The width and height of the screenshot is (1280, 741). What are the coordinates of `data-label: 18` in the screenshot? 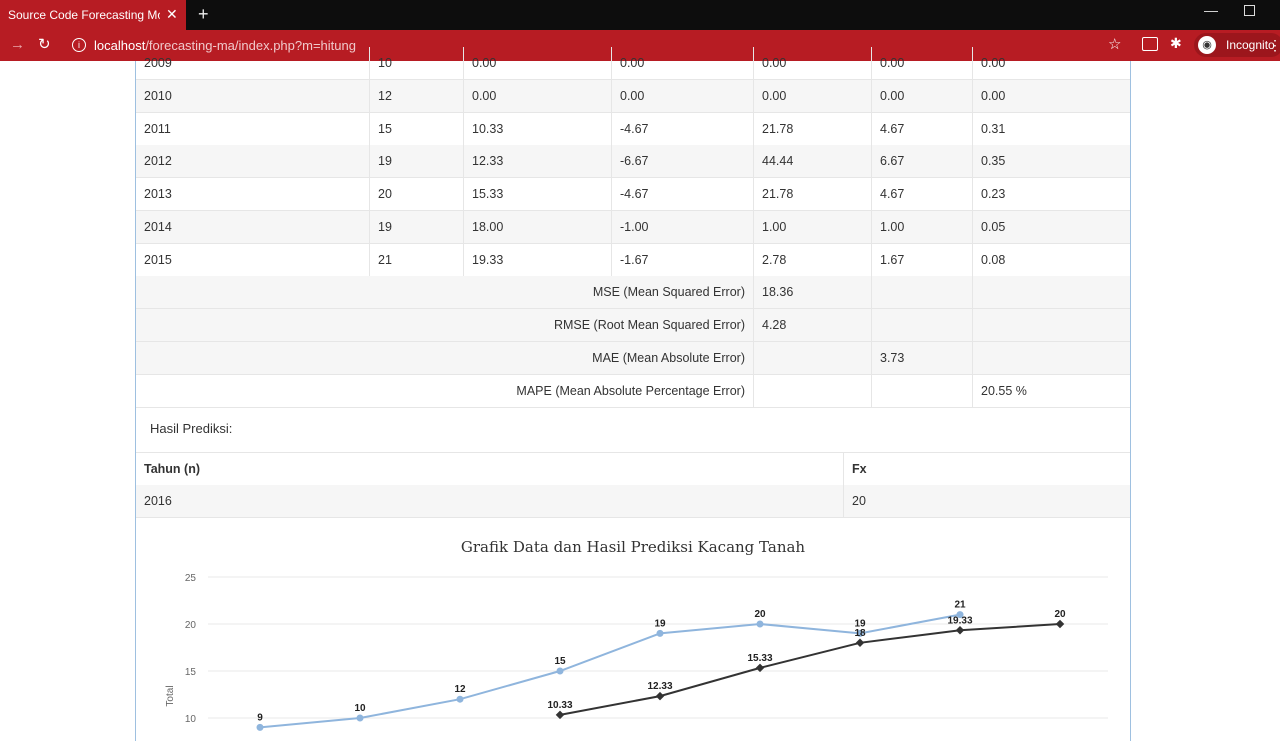 It's located at (860, 633).